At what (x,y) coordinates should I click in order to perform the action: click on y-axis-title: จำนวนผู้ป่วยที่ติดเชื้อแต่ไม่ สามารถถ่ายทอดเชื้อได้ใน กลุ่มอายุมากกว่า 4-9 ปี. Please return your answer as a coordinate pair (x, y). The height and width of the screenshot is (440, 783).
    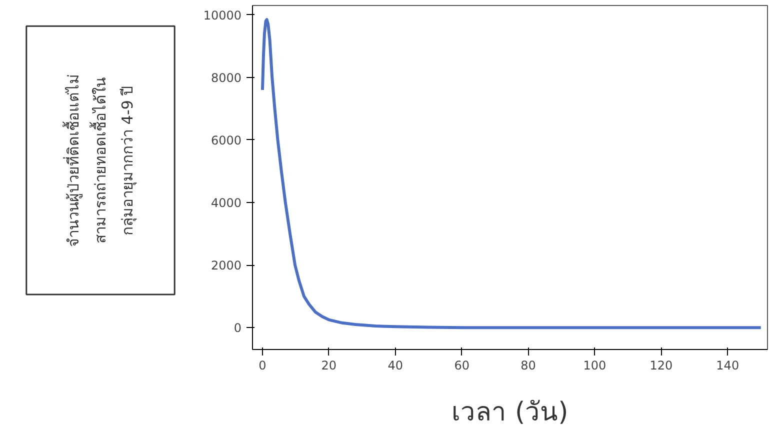
    Looking at the image, I should click on (100, 160).